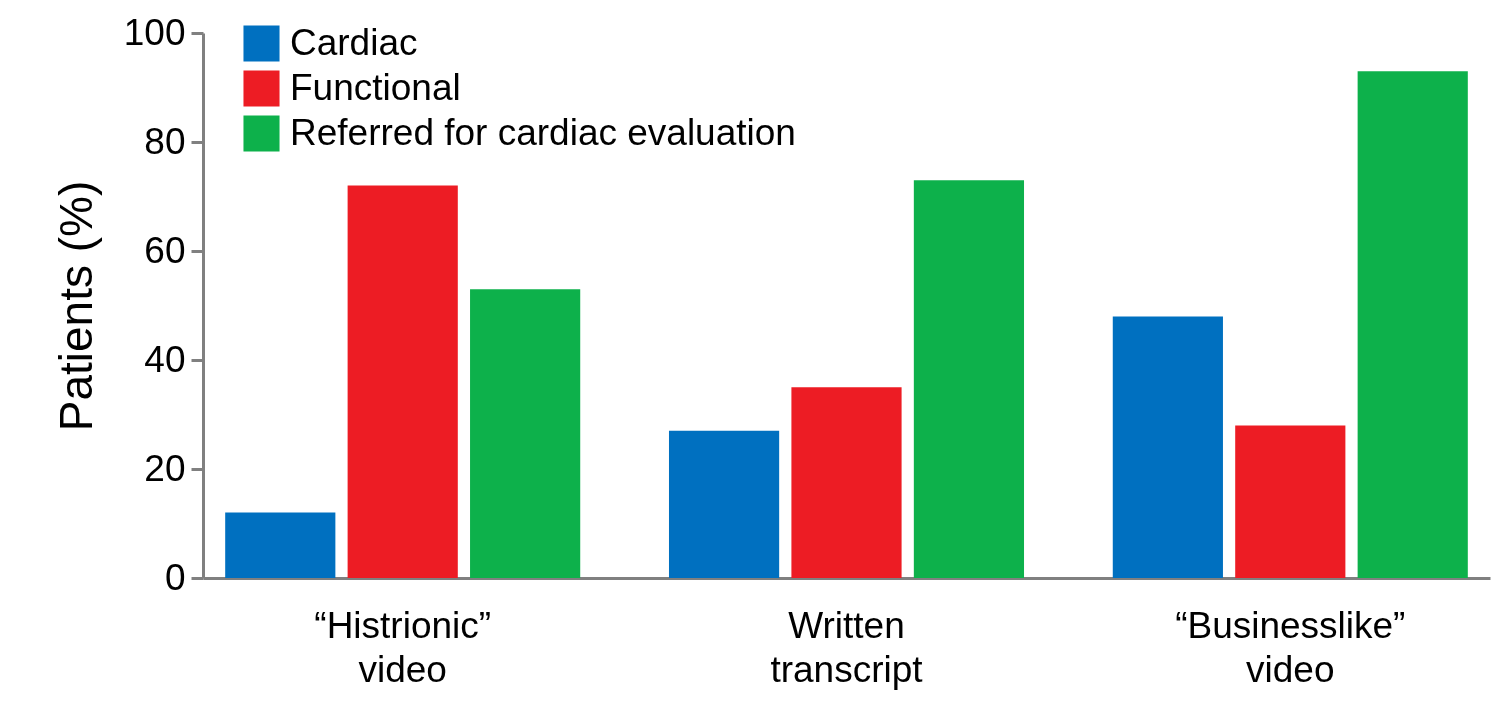 The width and height of the screenshot is (1499, 721). Describe the element at coordinates (165, 250) in the screenshot. I see `y-tick-label: 60` at that location.